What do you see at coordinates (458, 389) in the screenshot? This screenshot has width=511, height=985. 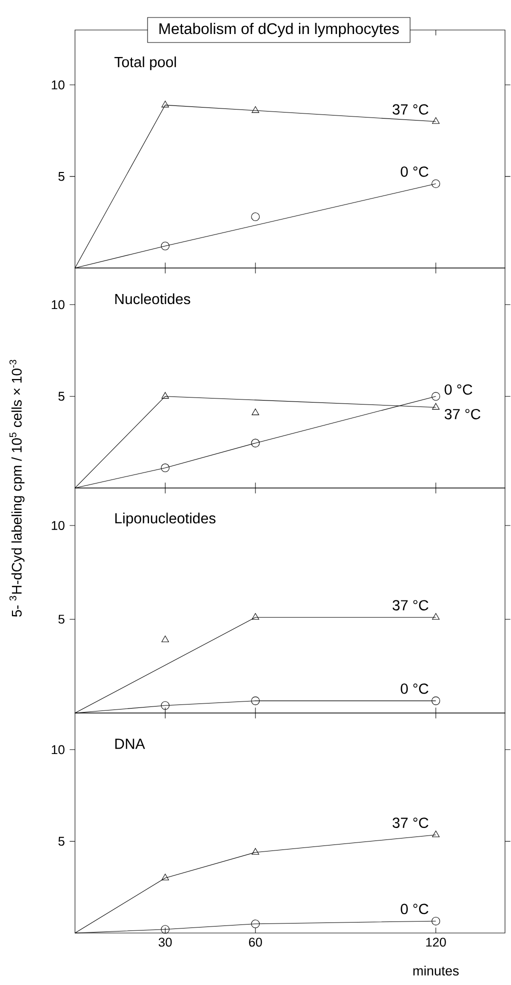 I see `legend-label: 0 °C` at bounding box center [458, 389].